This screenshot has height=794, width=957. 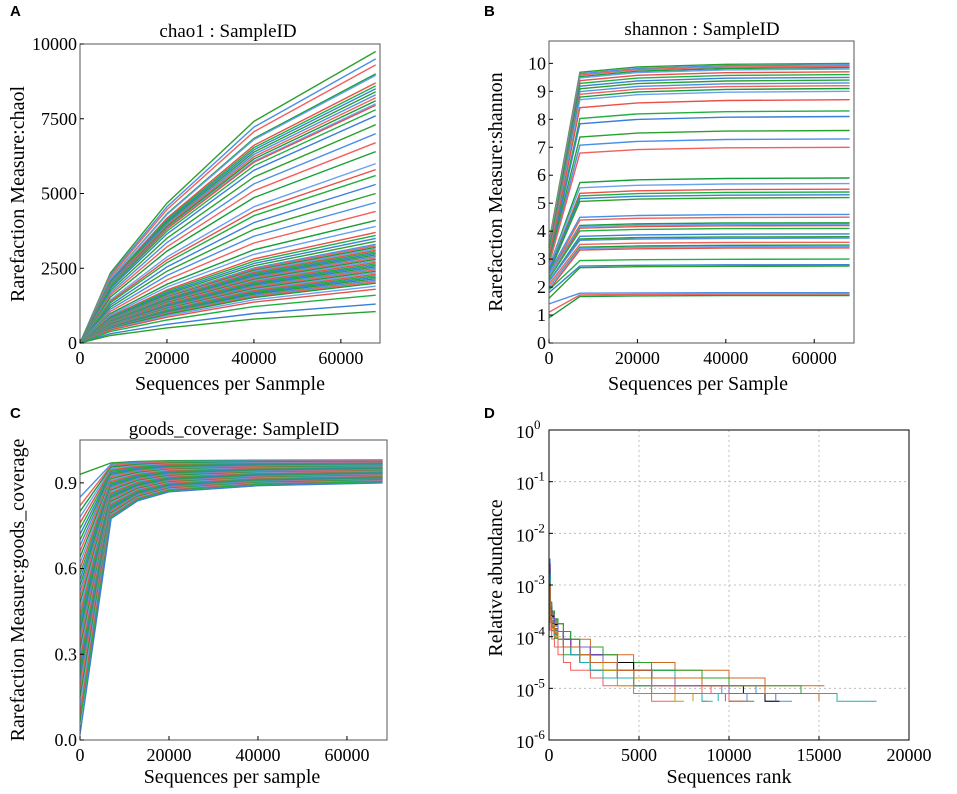 What do you see at coordinates (66, 654) in the screenshot?
I see `y-tick-label-C: 0.3` at bounding box center [66, 654].